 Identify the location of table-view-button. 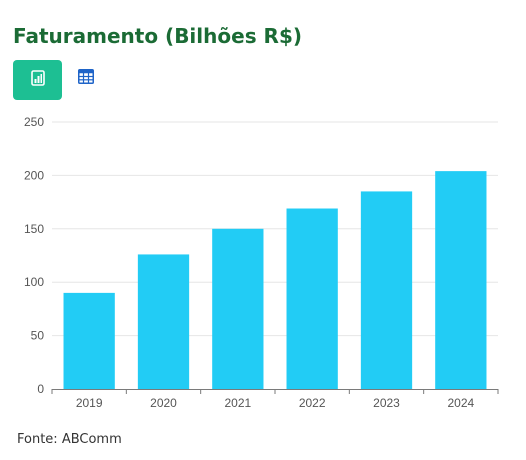
(86, 79).